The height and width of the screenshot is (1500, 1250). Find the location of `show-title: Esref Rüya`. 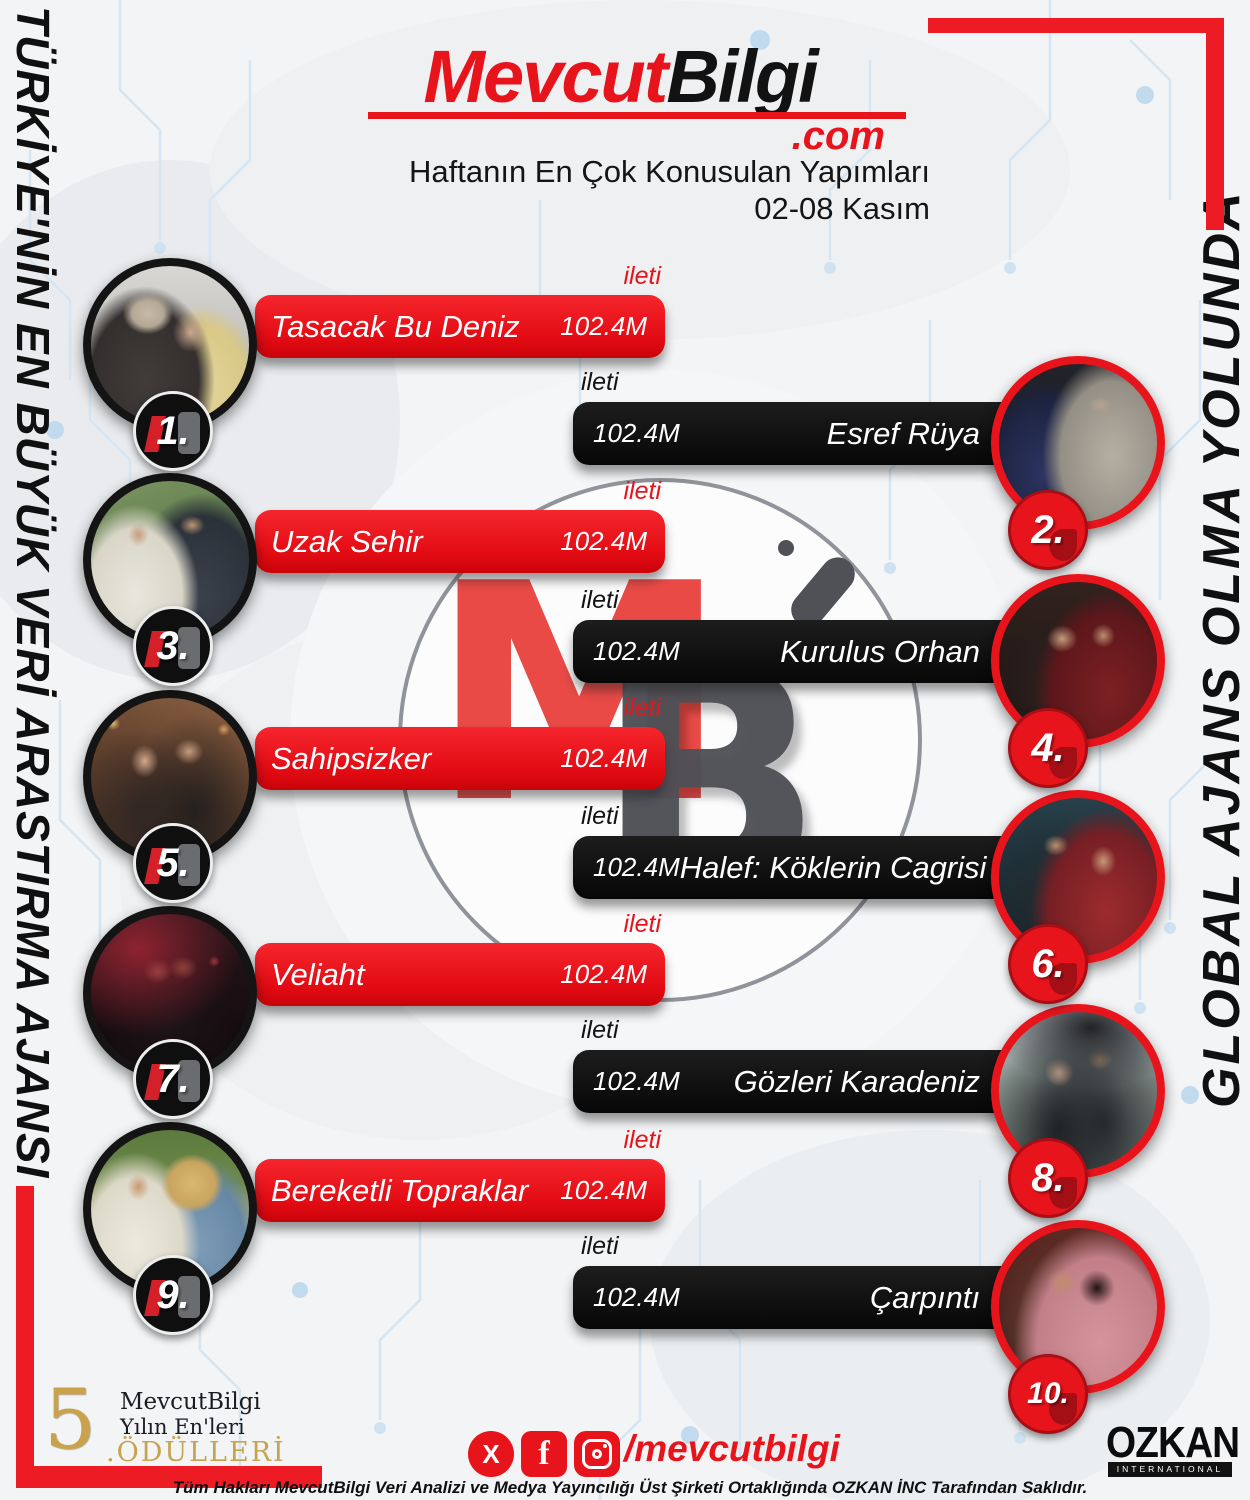

show-title: Esref Rüya is located at coordinates (903, 433).